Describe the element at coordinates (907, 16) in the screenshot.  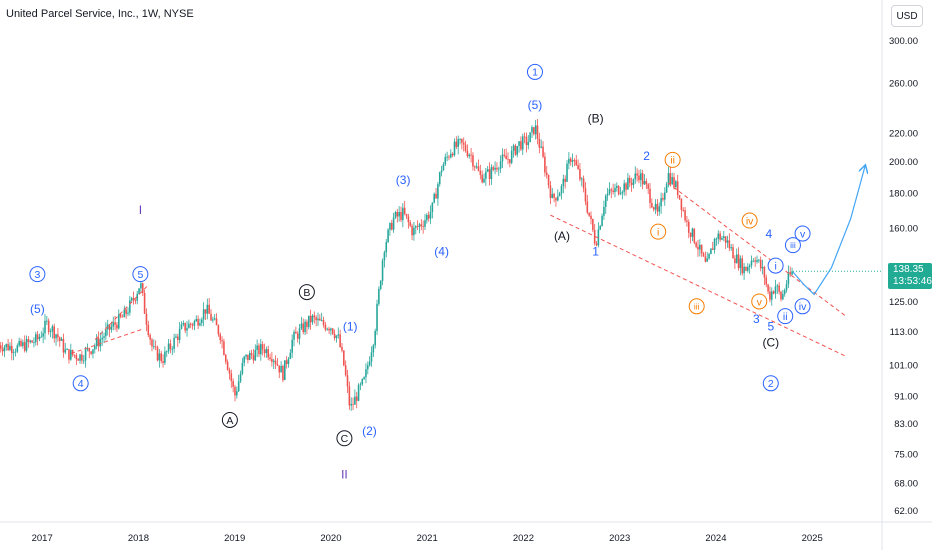
I see `currency-selector-button: USD` at that location.